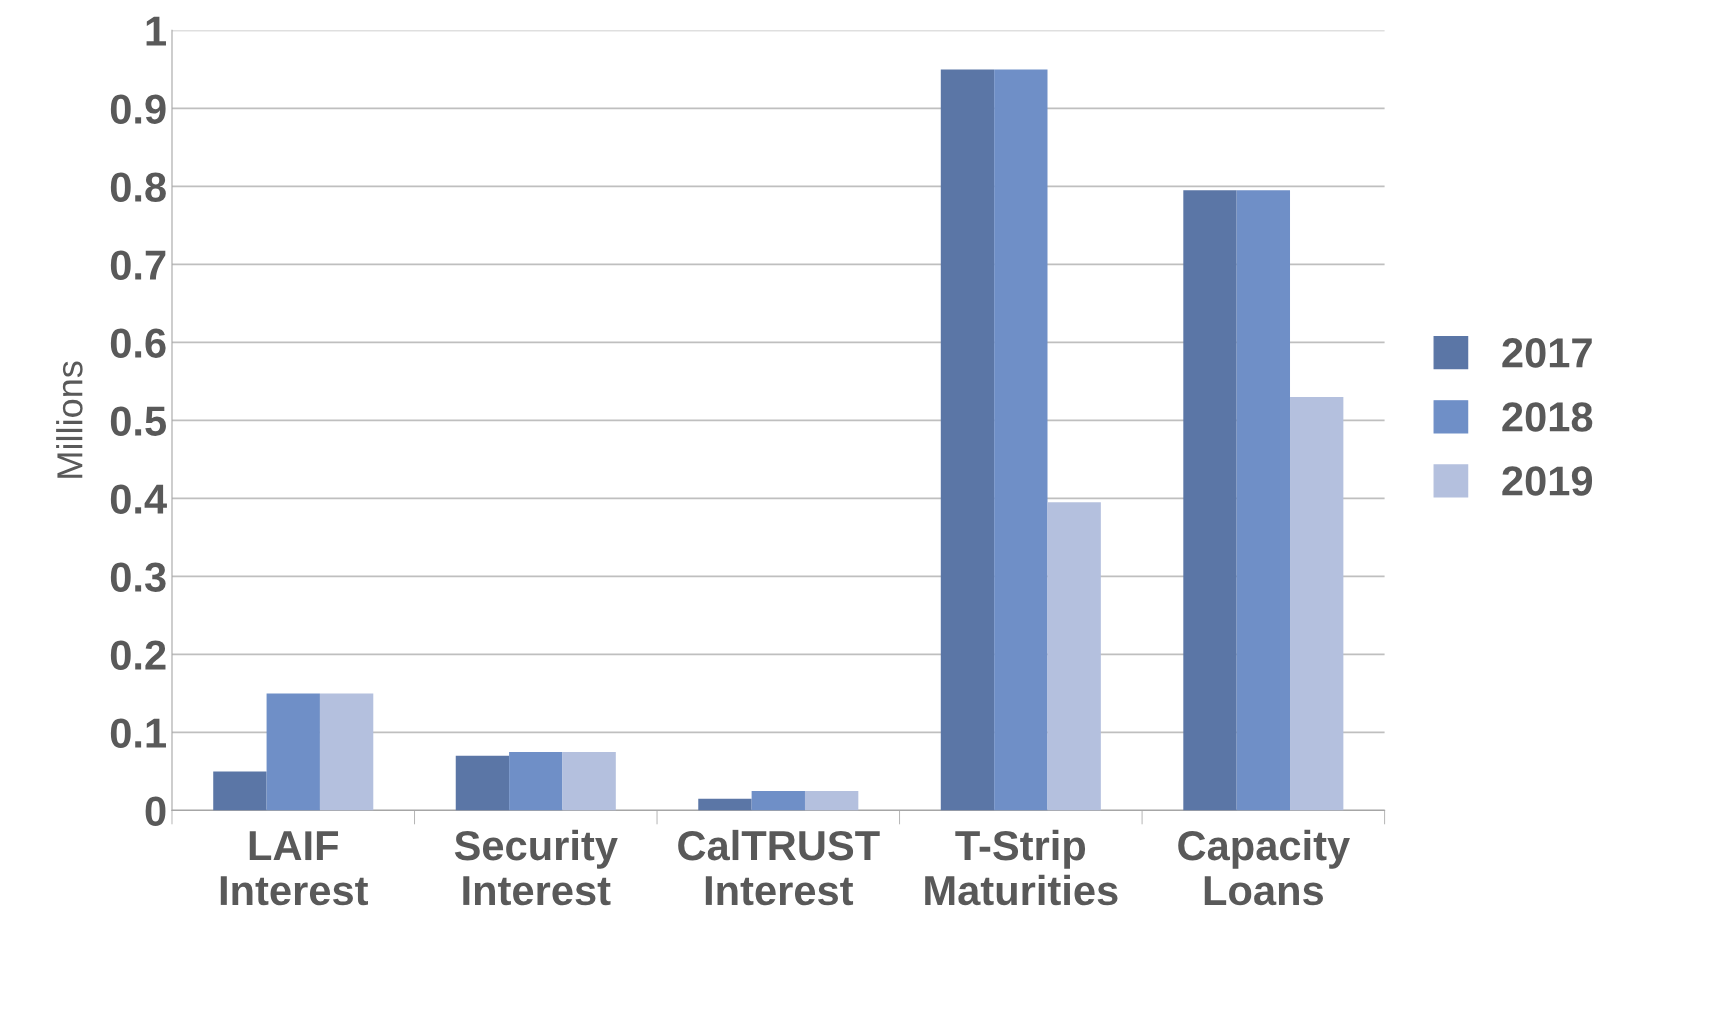 Image resolution: width=1720 pixels, height=1013 pixels. Describe the element at coordinates (138, 577) in the screenshot. I see `y-tick-label: 0.3` at that location.